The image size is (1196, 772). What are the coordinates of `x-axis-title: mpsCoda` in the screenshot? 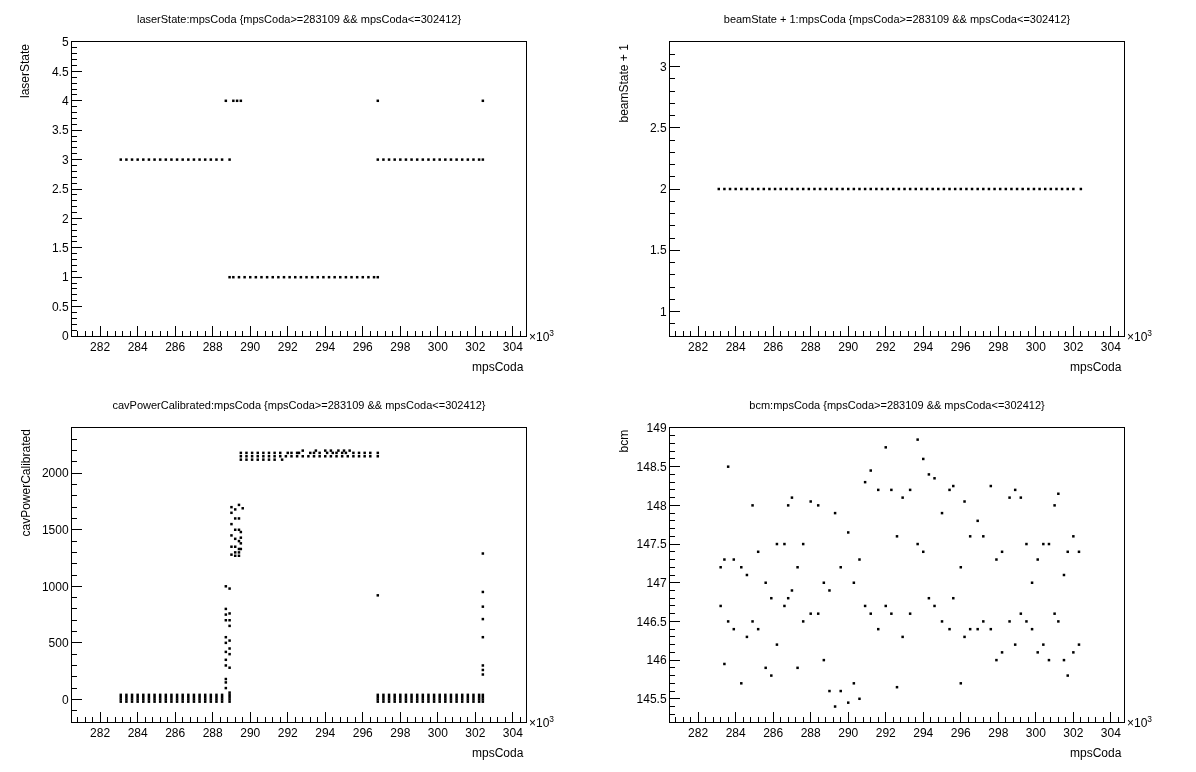 It's located at (1096, 367).